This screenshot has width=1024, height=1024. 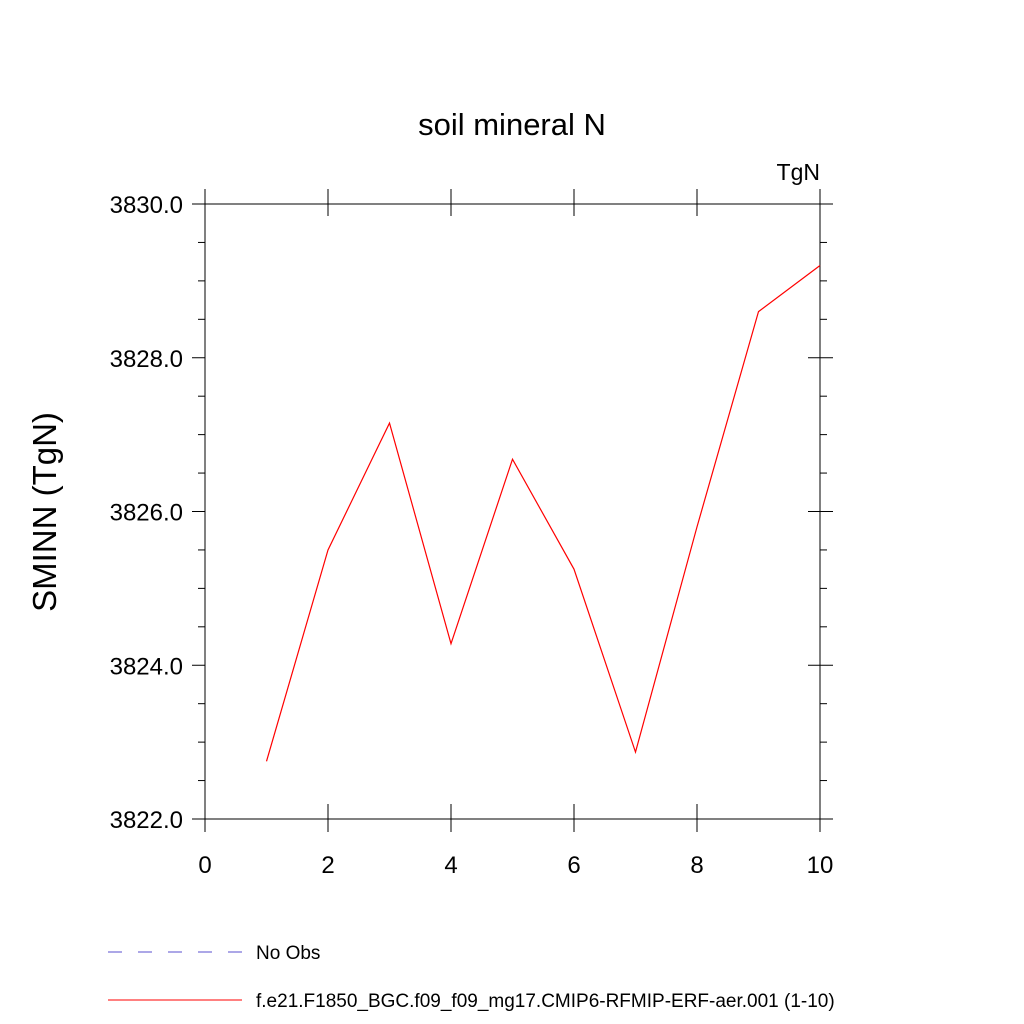 I want to click on y-axis-tick-labels: 3822.0 3824.0 3826.0 3828.0 3830.0, so click(x=146, y=513).